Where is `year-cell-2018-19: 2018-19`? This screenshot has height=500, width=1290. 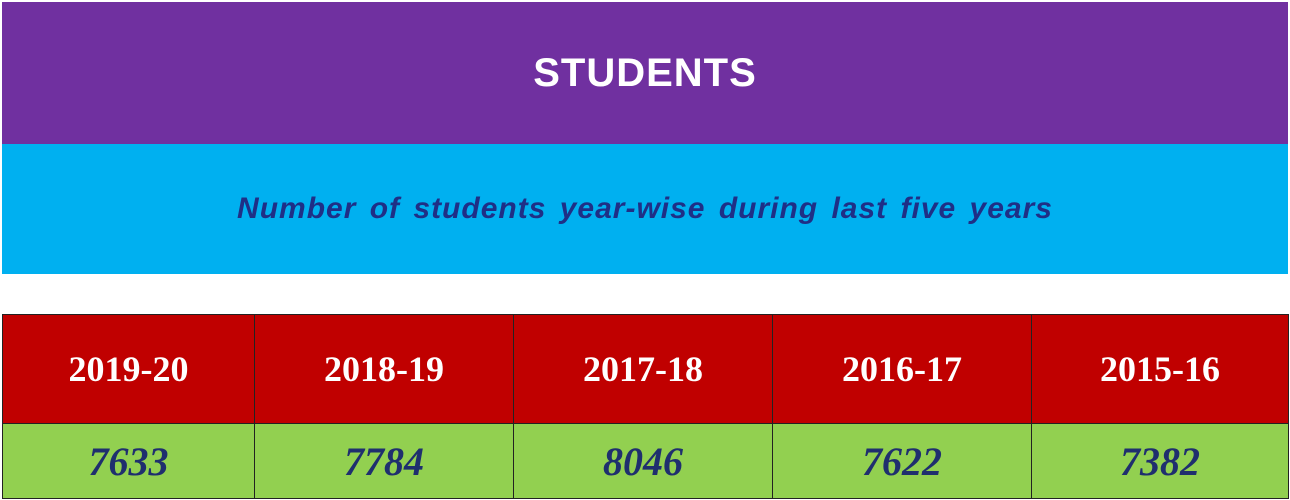 year-cell-2018-19: 2018-19 is located at coordinates (384, 369).